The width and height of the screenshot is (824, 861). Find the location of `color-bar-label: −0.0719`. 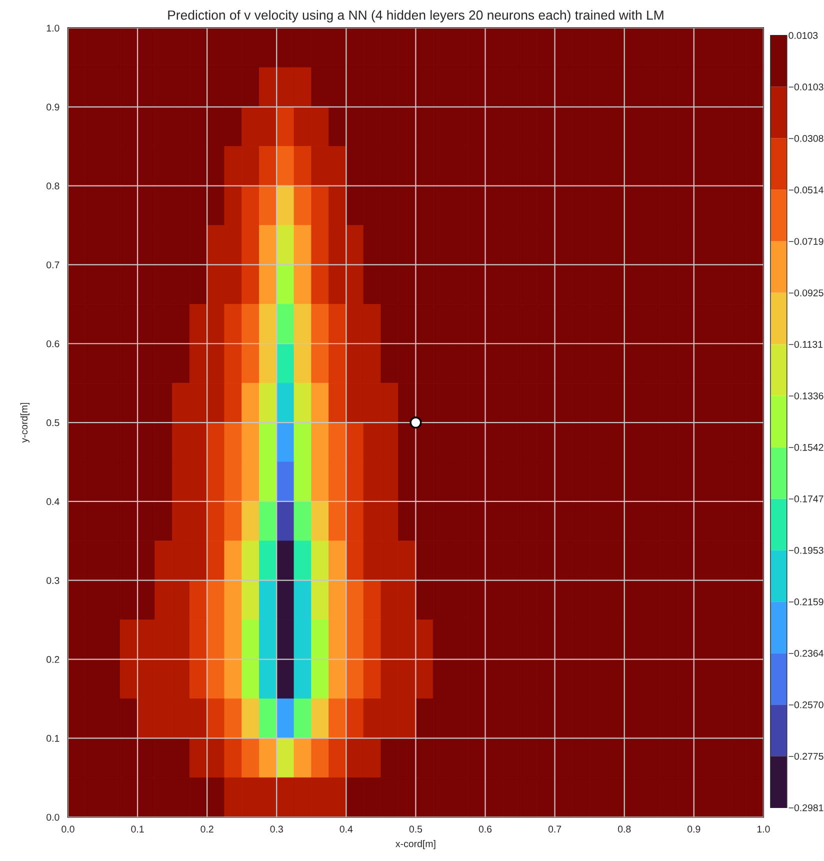

color-bar-label: −0.0719 is located at coordinates (806, 241).